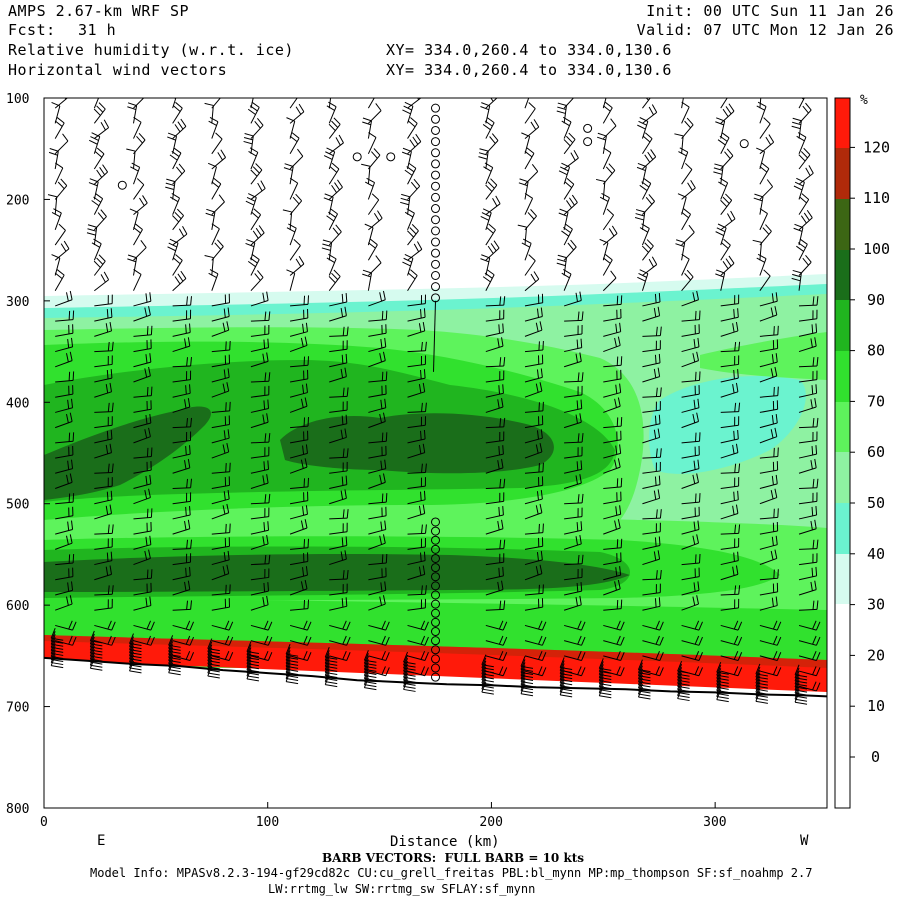  Describe the element at coordinates (434, 336) in the screenshot. I see `calm-column-stem` at that location.